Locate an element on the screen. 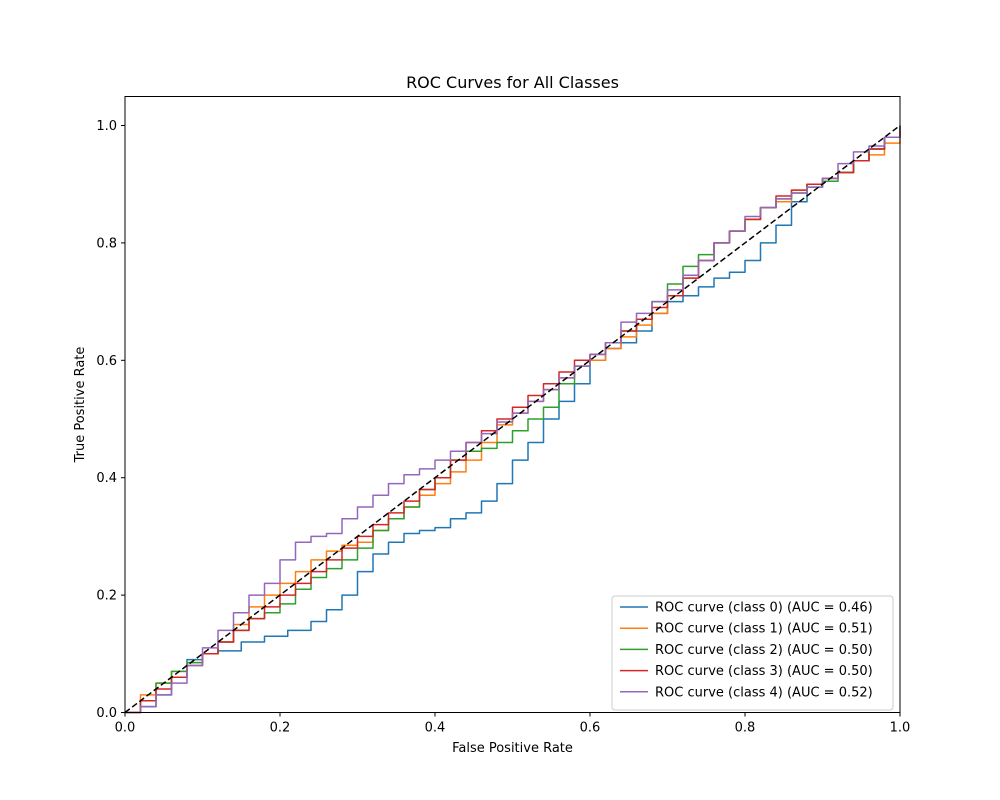 Image resolution: width=1000 pixels, height=800 pixels. y-tick-label: 0.2 is located at coordinates (106, 596).